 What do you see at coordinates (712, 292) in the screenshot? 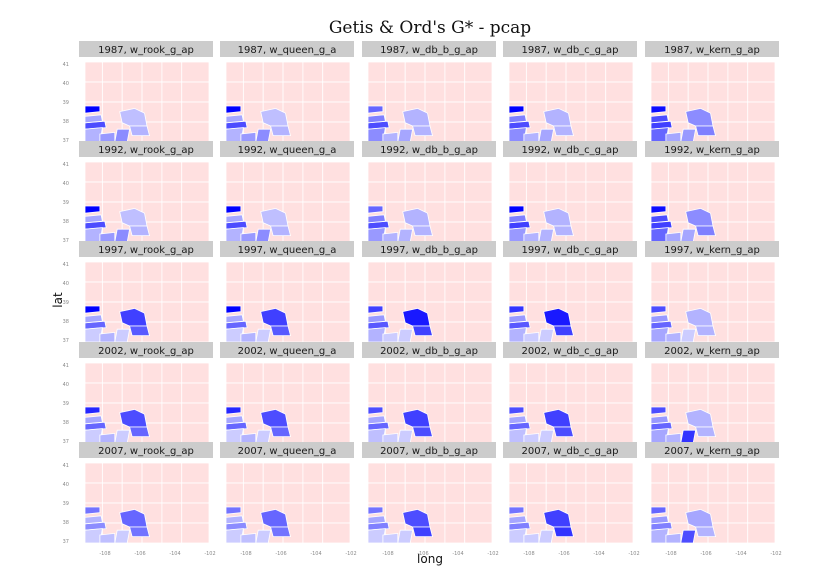
I see `facet-panel: 1997, w_kern_g_ap` at bounding box center [712, 292].